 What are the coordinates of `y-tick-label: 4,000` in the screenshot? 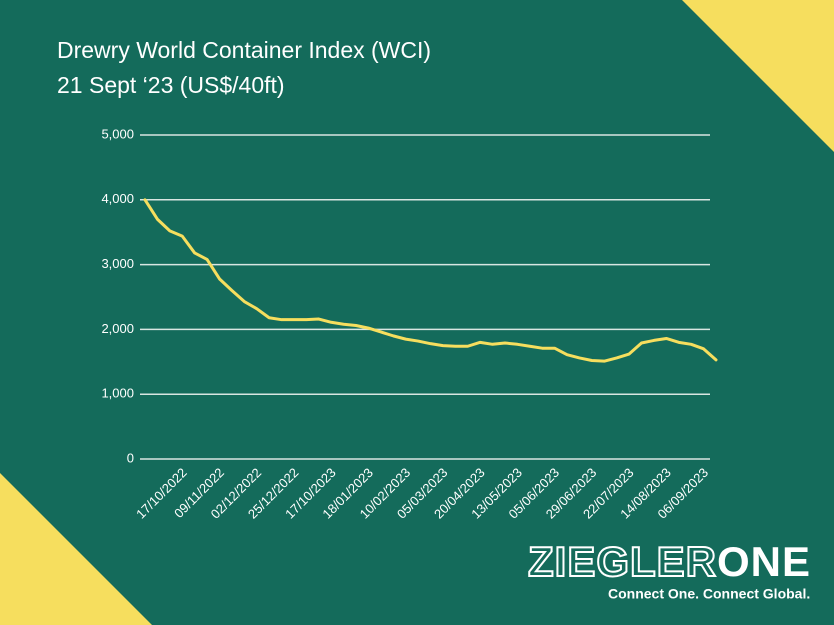 It's located at (117, 198).